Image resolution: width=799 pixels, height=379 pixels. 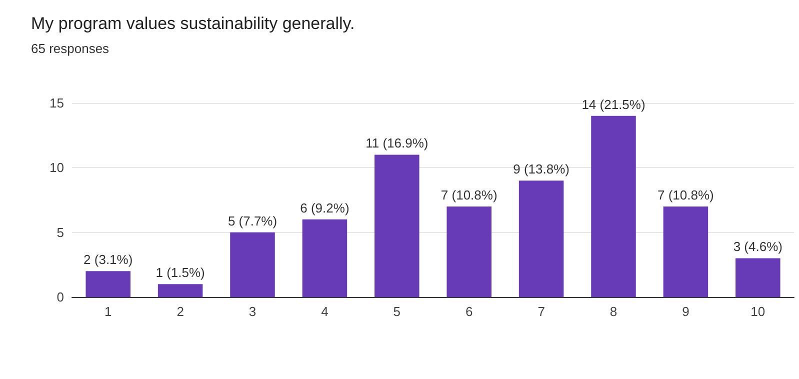 I want to click on x-tick-label: 3, so click(x=252, y=311).